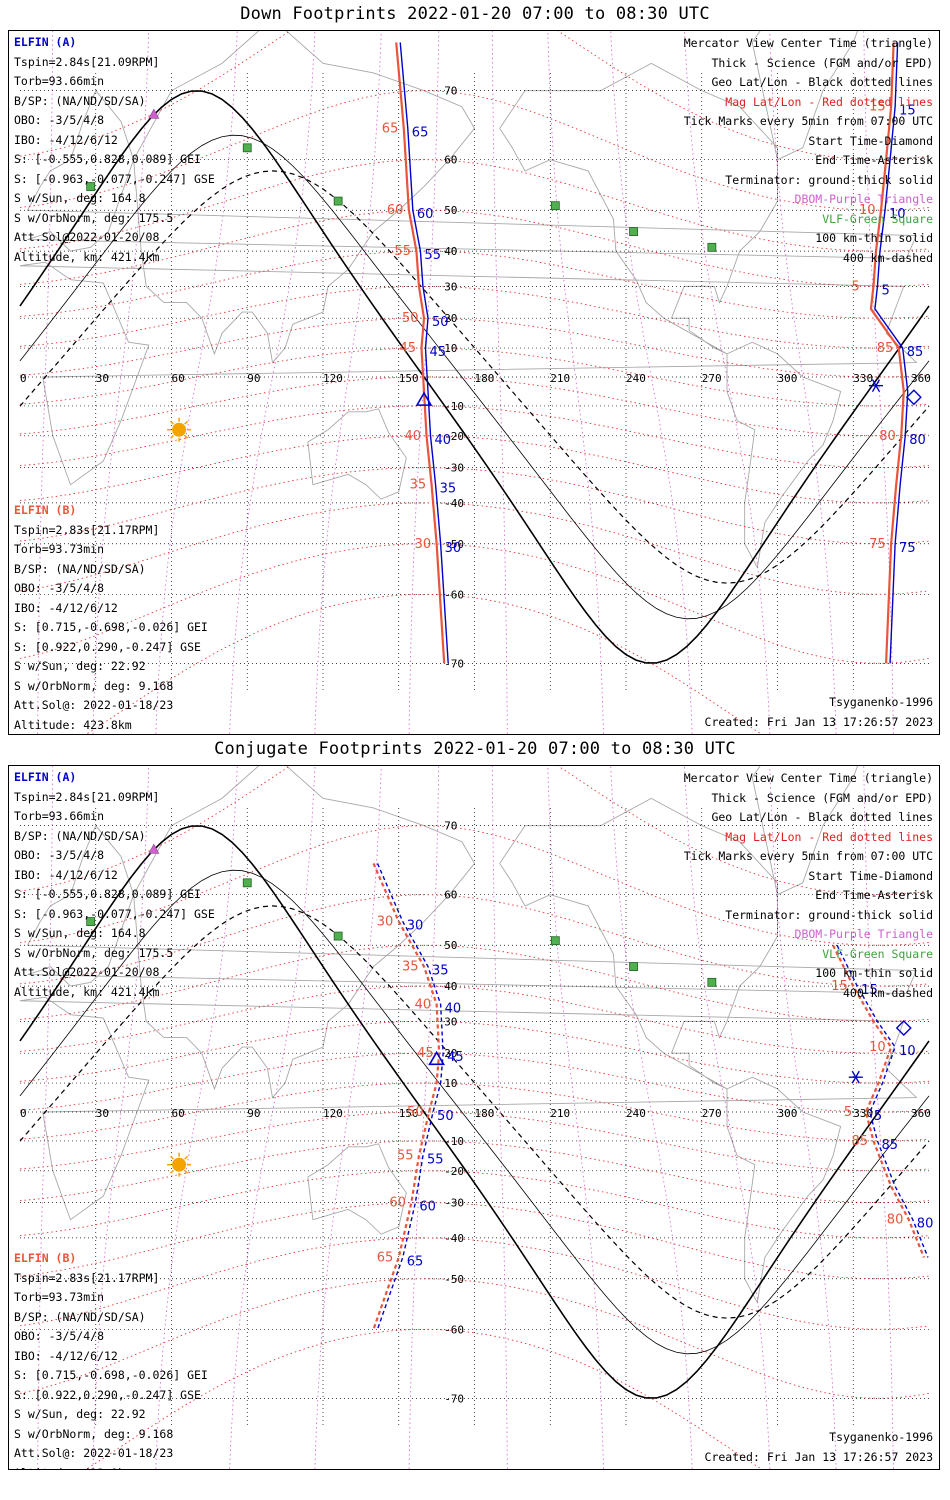 This screenshot has height=1500, width=950. I want to click on start-time-diamond, so click(913, 397).